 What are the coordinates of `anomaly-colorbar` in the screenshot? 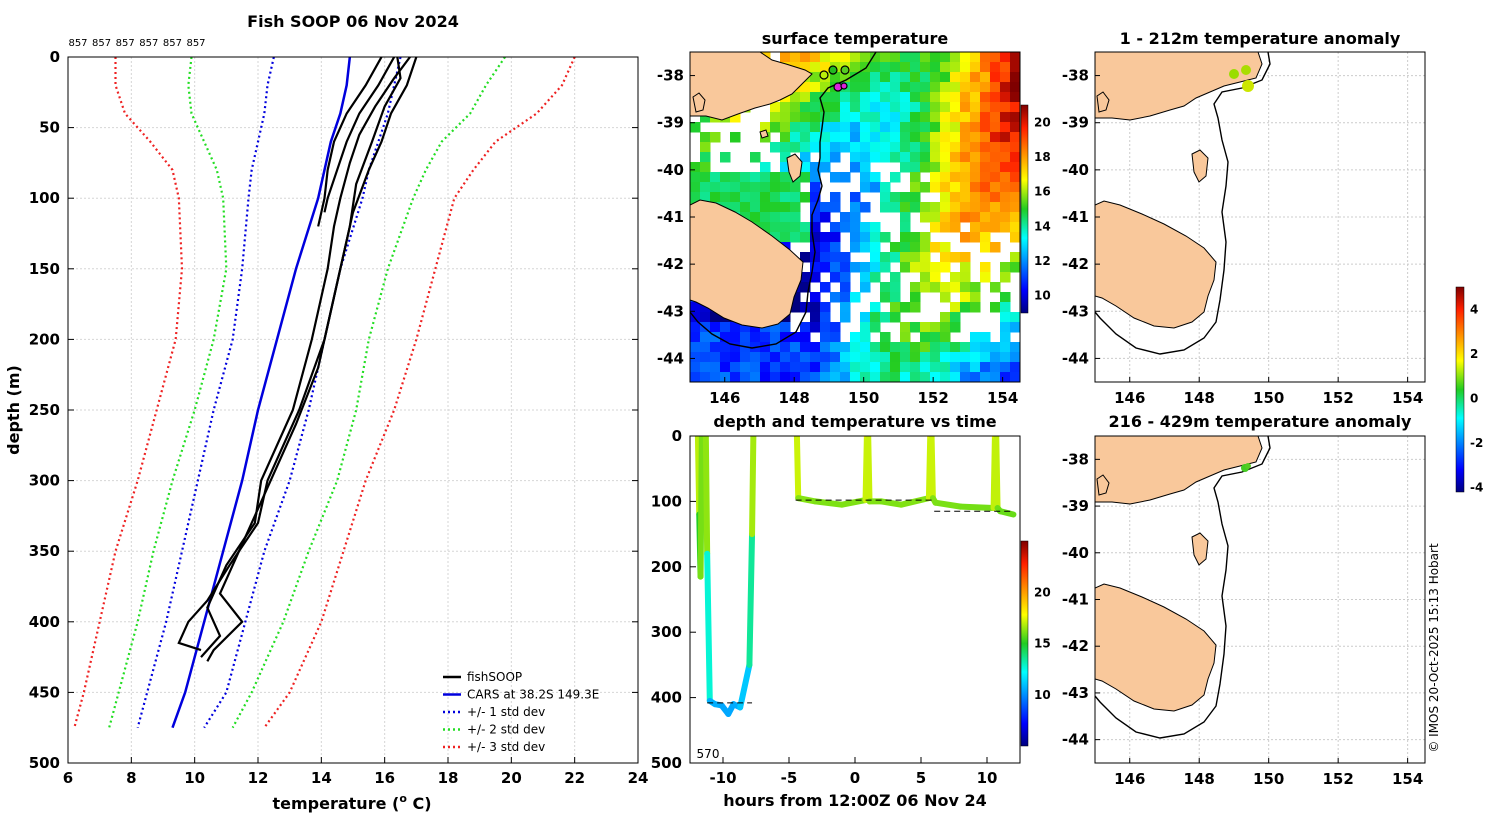 It's located at (1460, 389).